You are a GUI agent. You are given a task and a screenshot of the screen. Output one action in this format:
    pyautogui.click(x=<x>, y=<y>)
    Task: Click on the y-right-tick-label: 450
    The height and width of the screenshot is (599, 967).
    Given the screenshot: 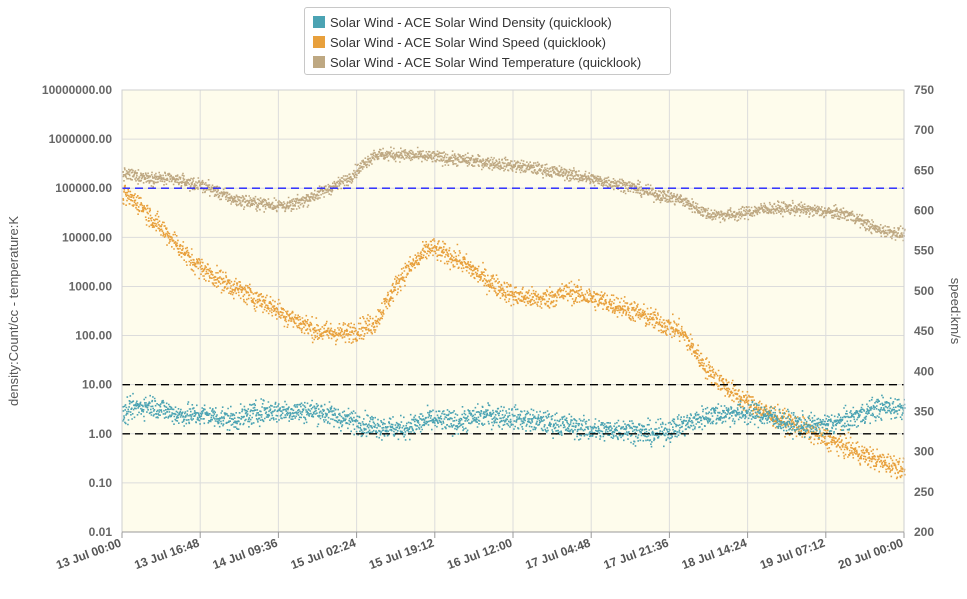 What is the action you would take?
    pyautogui.click(x=924, y=331)
    